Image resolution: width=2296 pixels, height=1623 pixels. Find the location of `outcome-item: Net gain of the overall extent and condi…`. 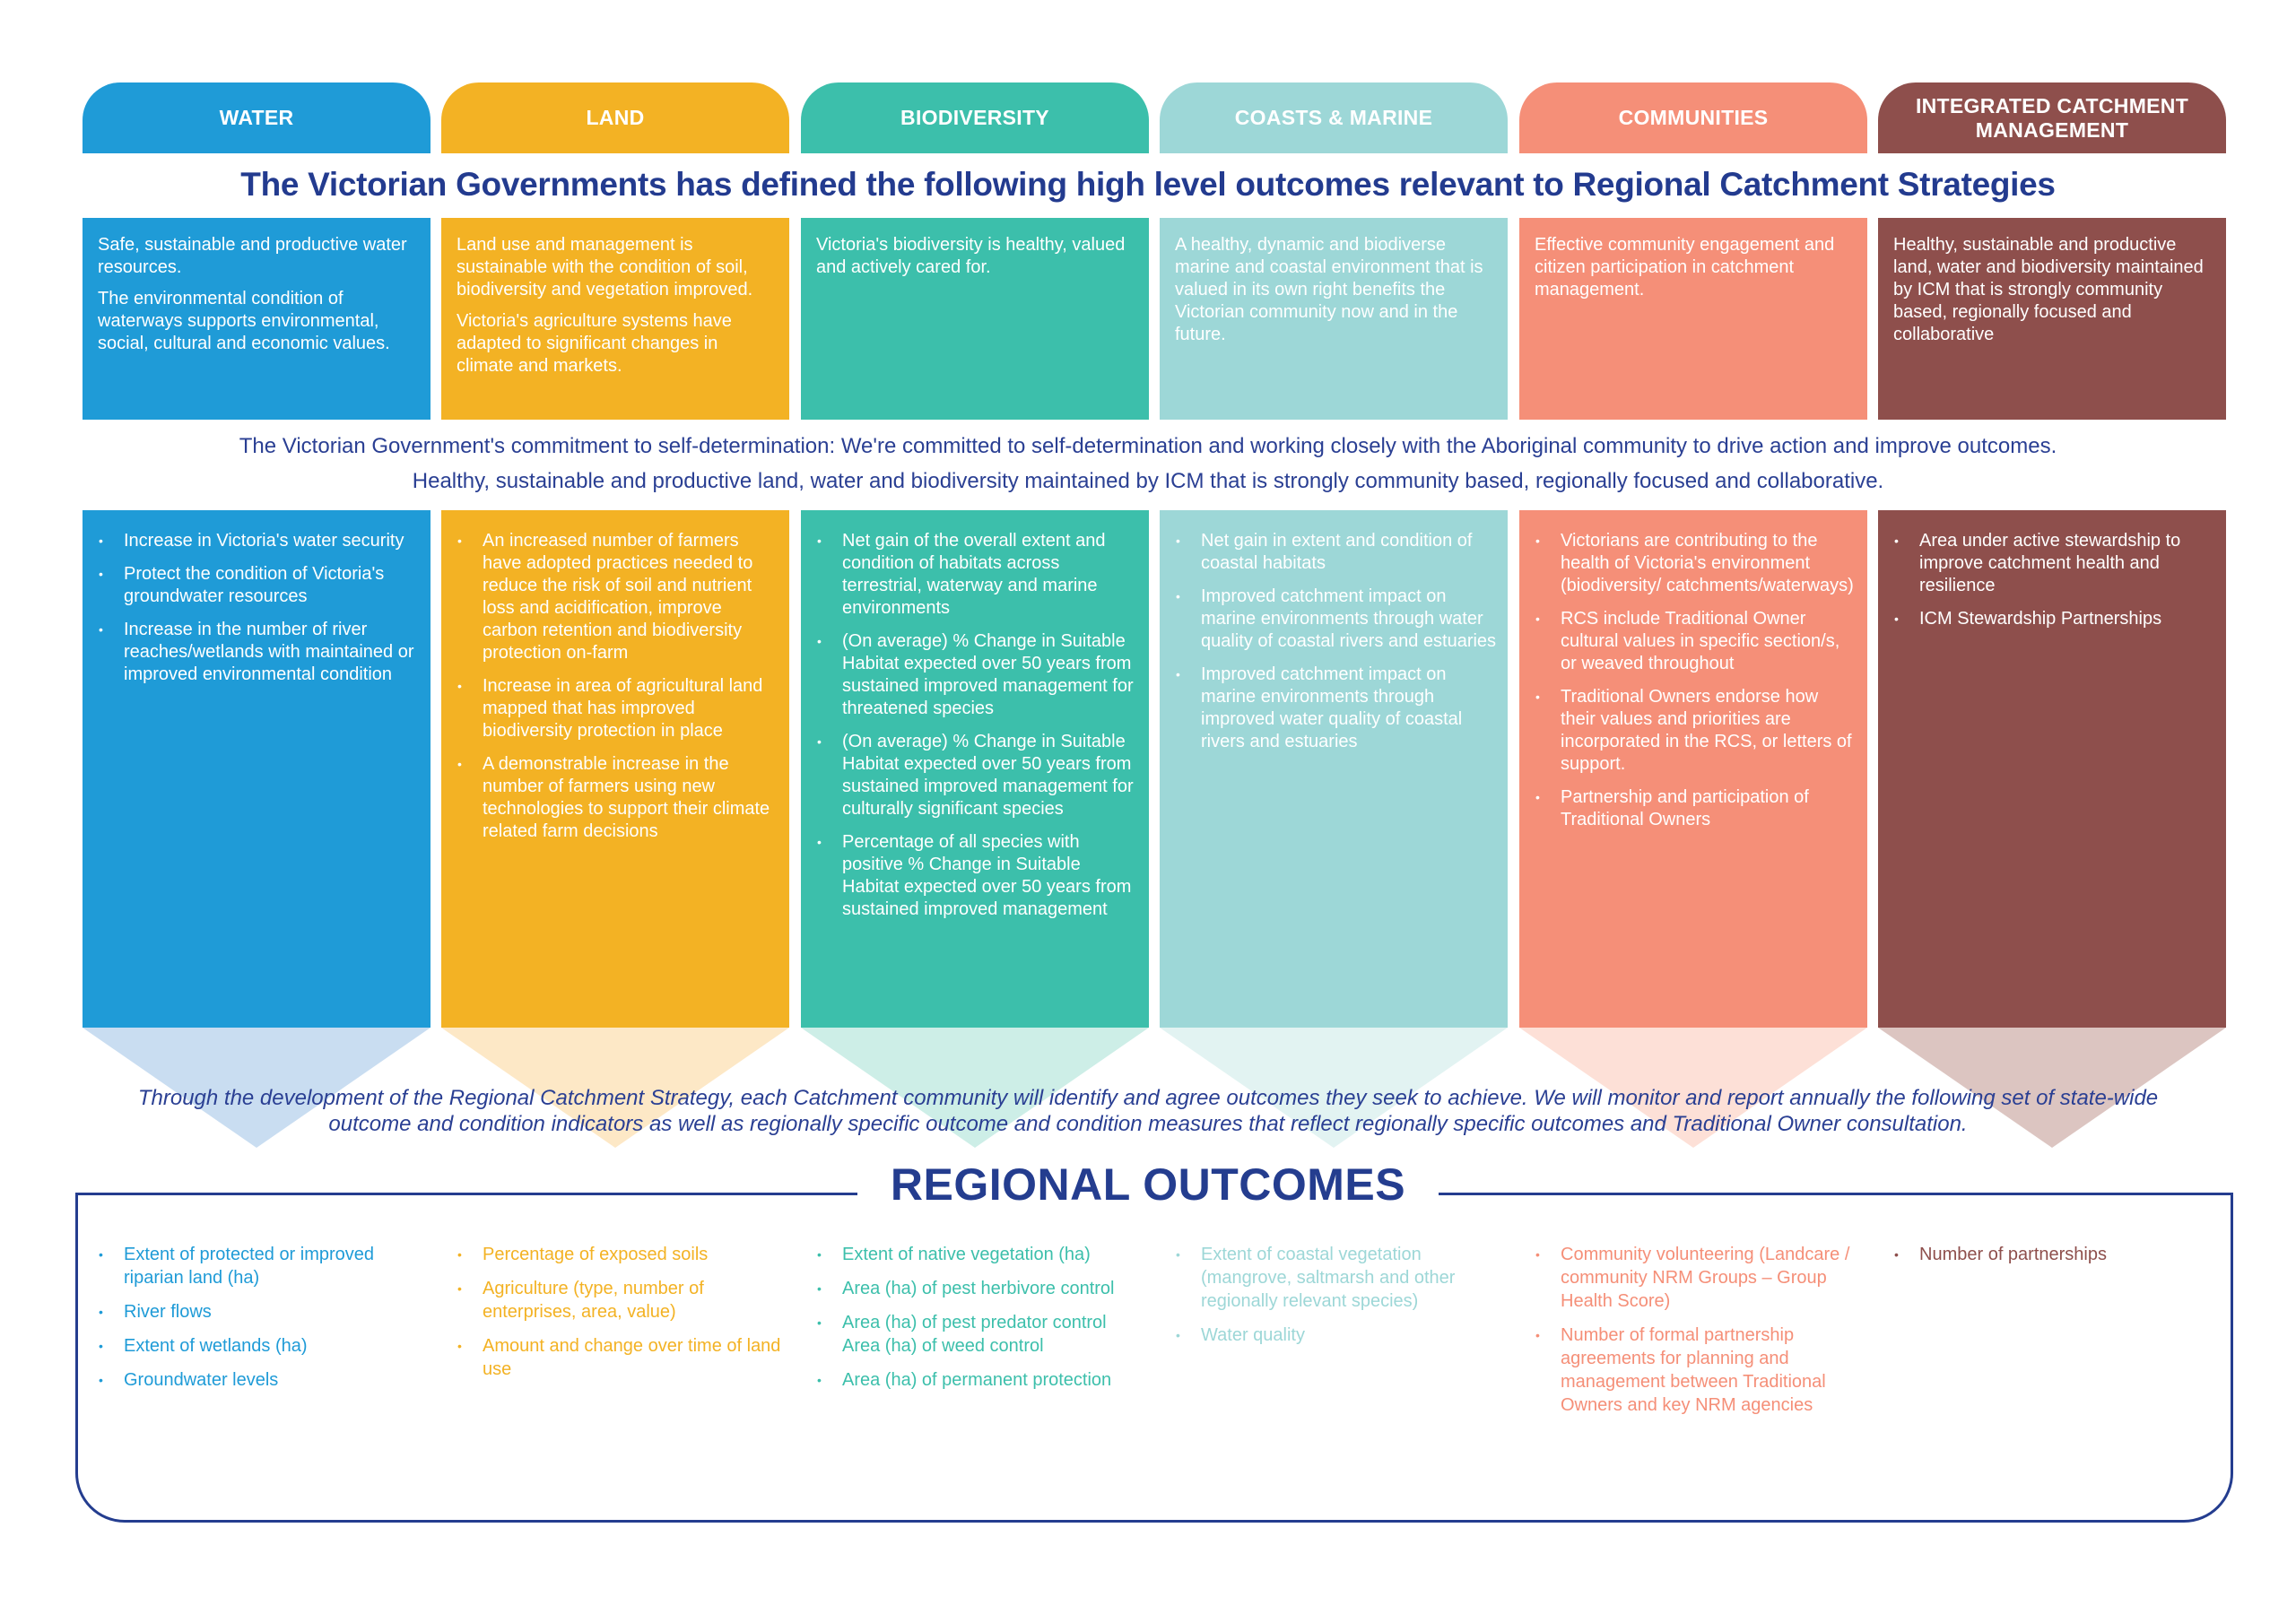

outcome-item: Net gain of the overall extent and condi… is located at coordinates (976, 575).